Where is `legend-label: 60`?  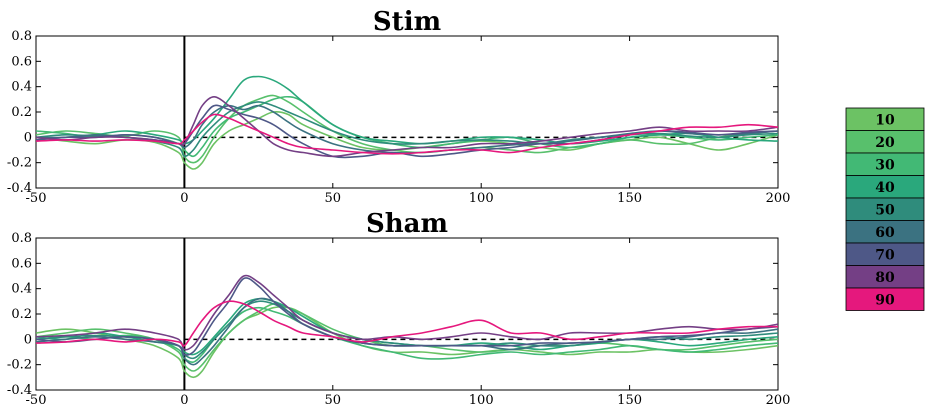
legend-label: 60 is located at coordinates (885, 233).